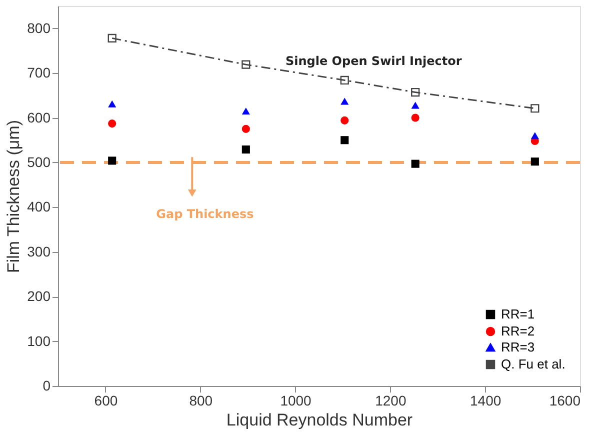 This screenshot has width=596, height=432. What do you see at coordinates (518, 347) in the screenshot?
I see `legend-label: RR=3` at bounding box center [518, 347].